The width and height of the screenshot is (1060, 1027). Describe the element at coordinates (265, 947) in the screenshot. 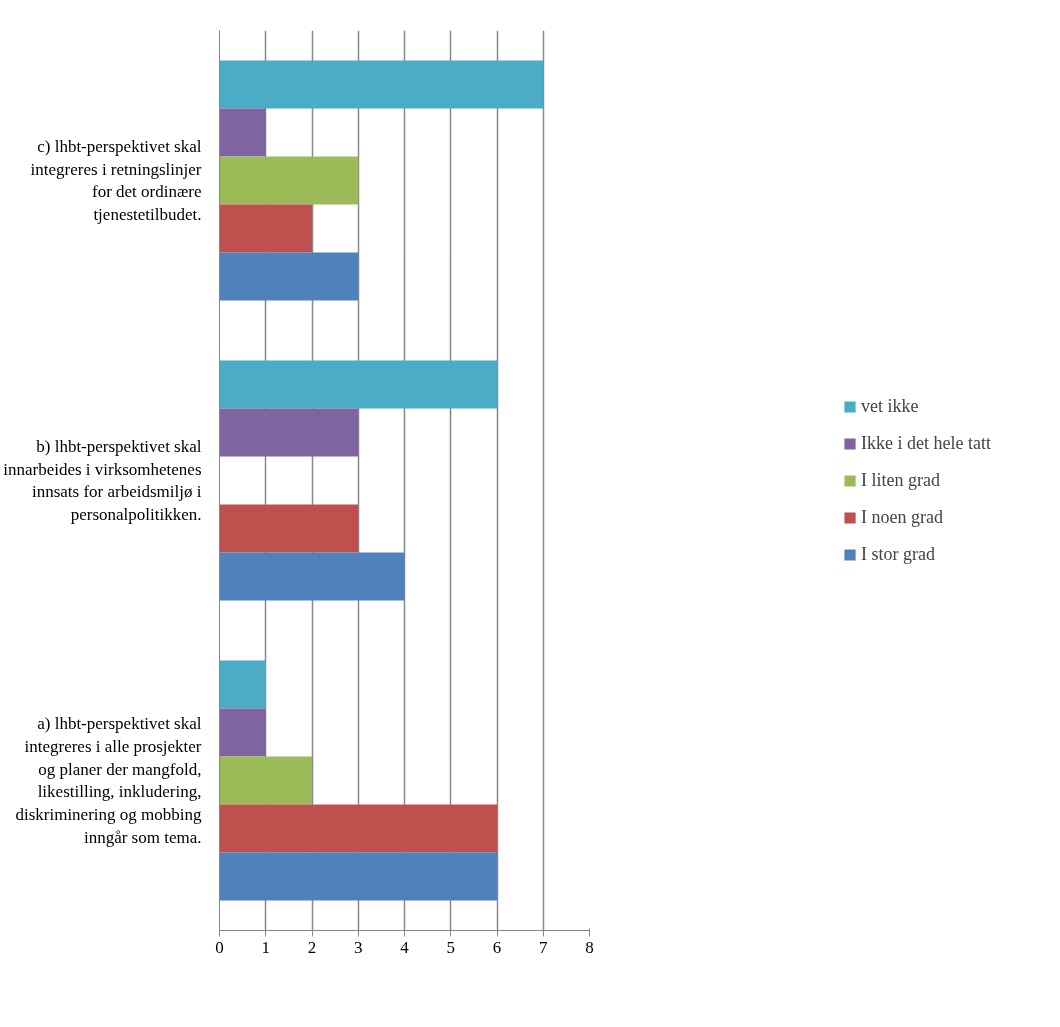

I see `x-tick-label: 1` at that location.